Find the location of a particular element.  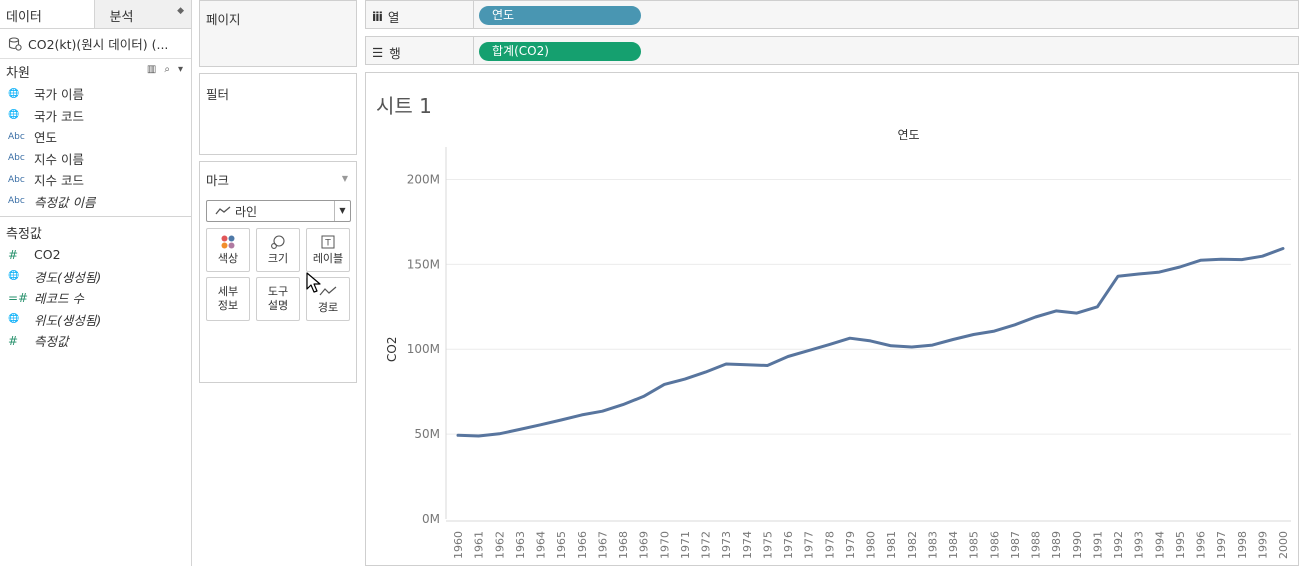

measure-field-label: CO2 is located at coordinates (47, 255).